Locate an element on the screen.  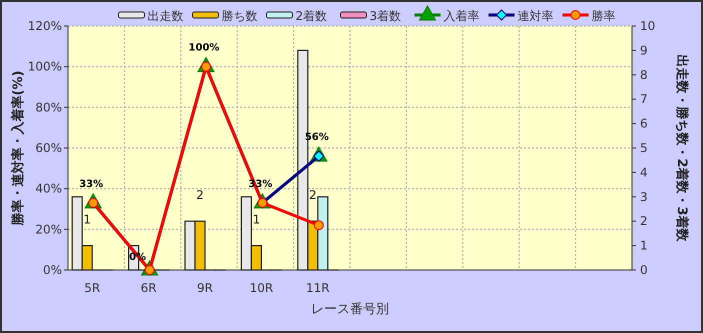
y2-tick-label: 9 is located at coordinates (644, 50).